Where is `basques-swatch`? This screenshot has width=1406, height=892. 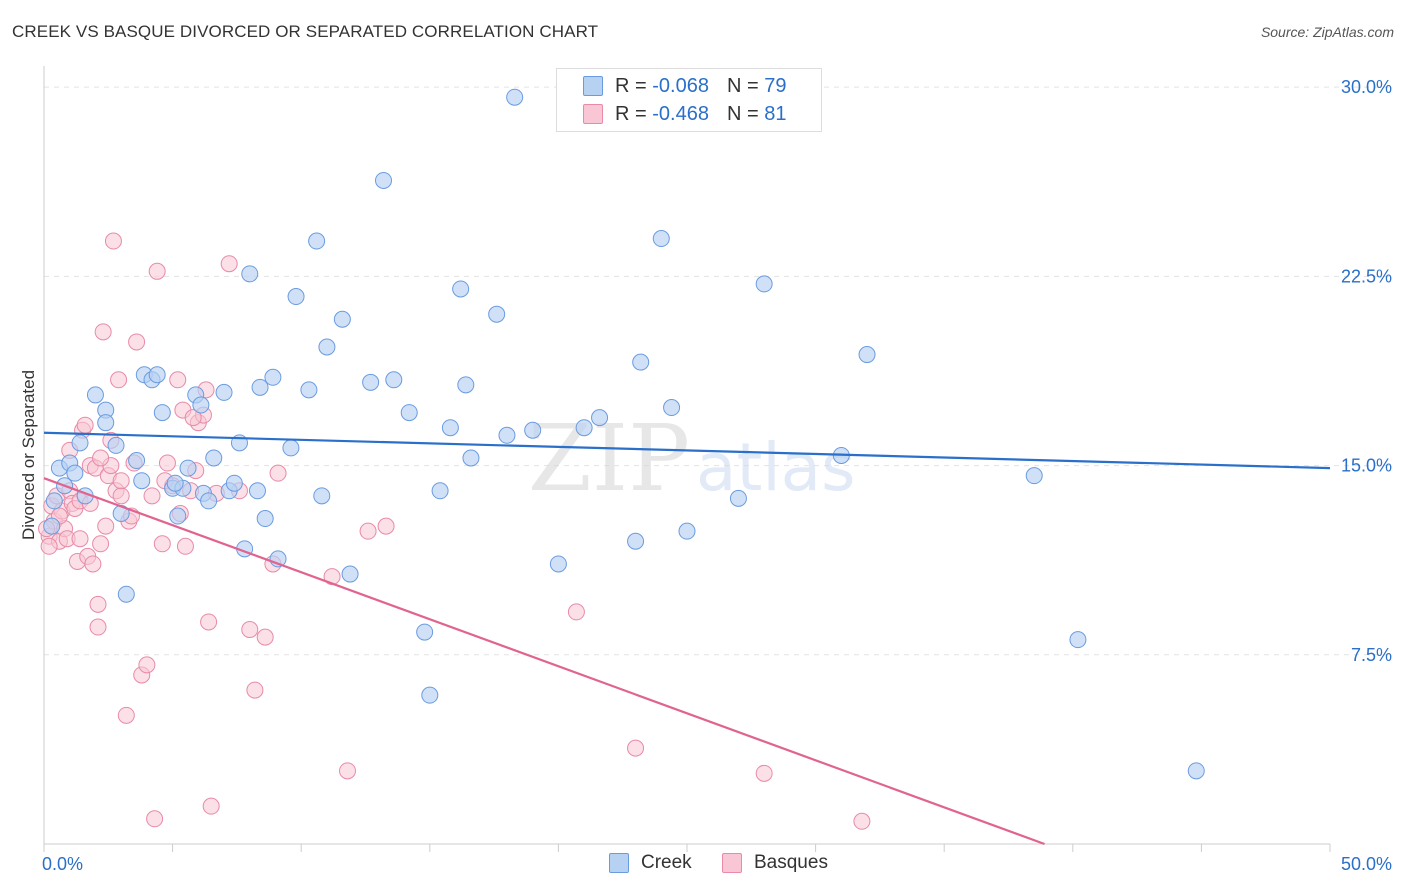
basques-swatch is located at coordinates (593, 114).